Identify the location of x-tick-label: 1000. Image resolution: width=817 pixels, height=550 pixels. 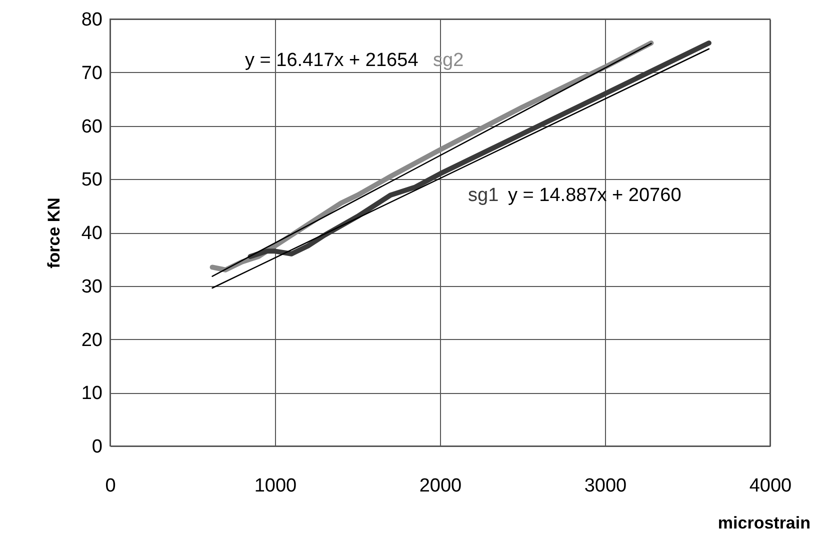
(275, 486).